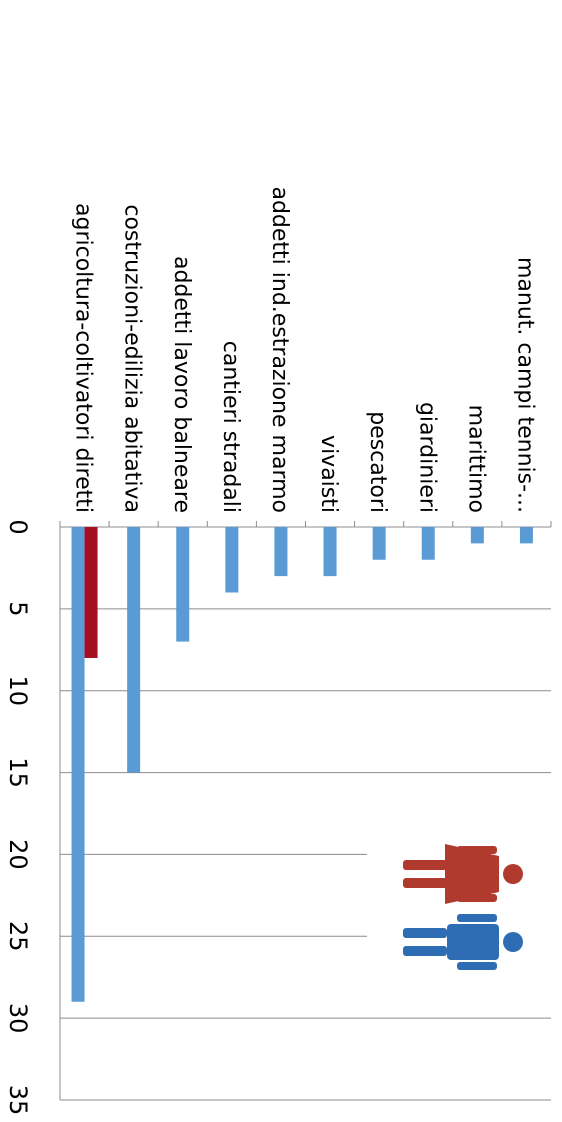 The image size is (562, 1122). I want to click on category-label: costruzioni-edilizia abitativa, so click(132, 358).